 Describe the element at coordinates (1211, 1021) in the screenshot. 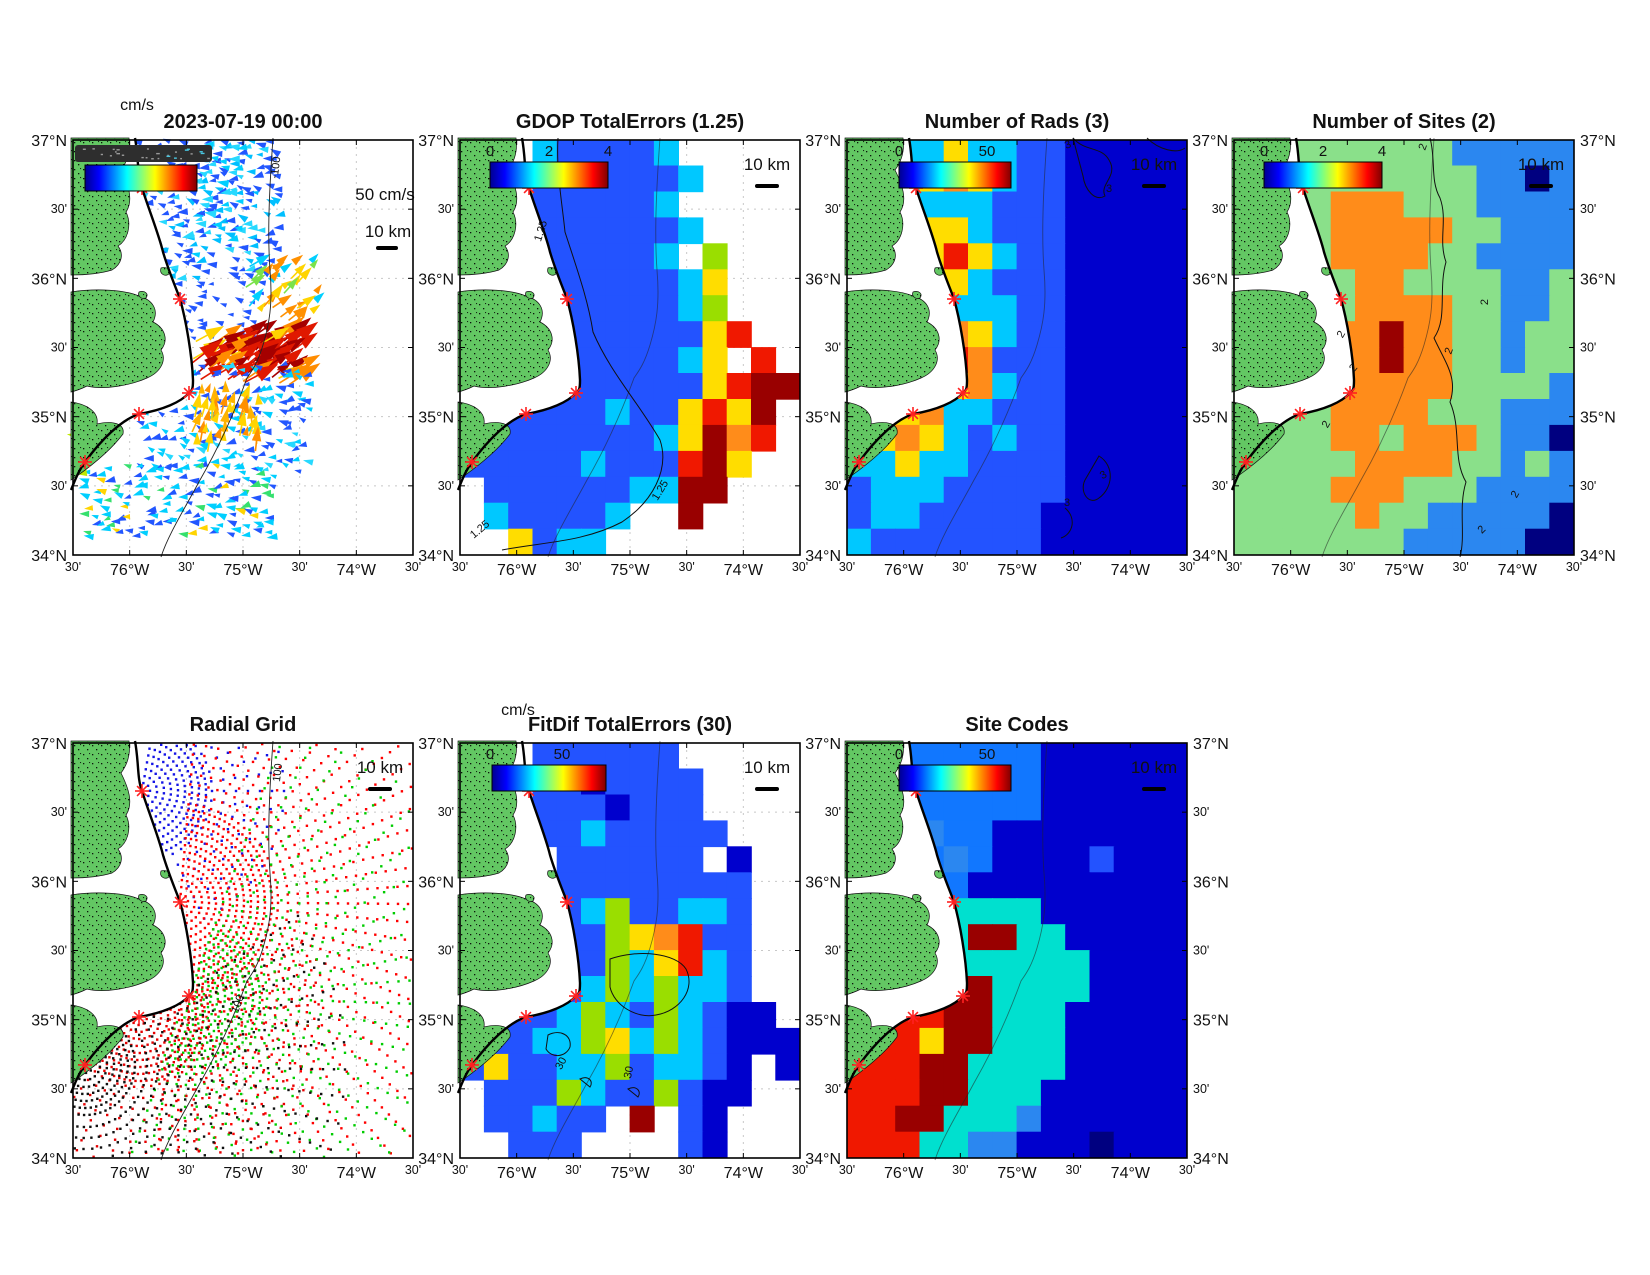

I see `y-tick-label-right: 35°N` at that location.